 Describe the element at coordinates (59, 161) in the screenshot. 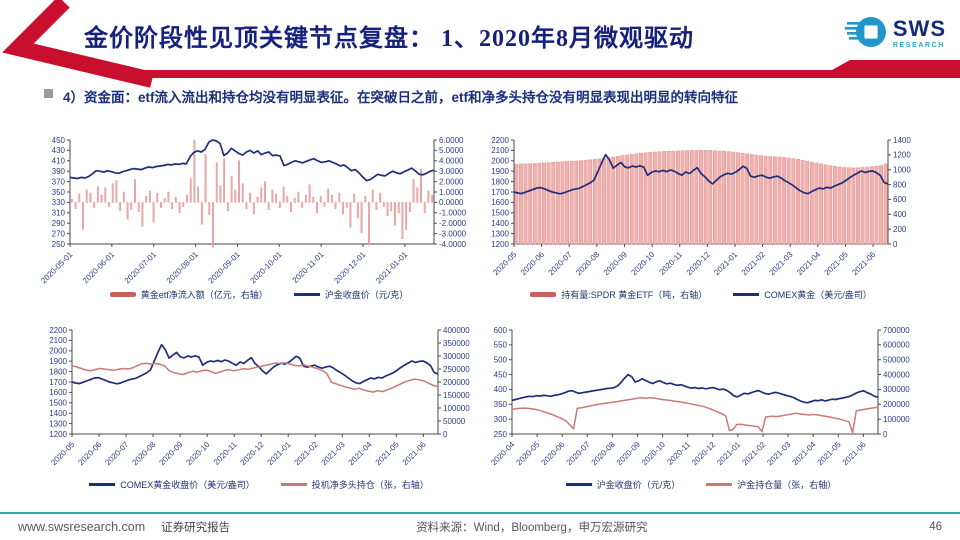

I see `svg-text: 410` at that location.